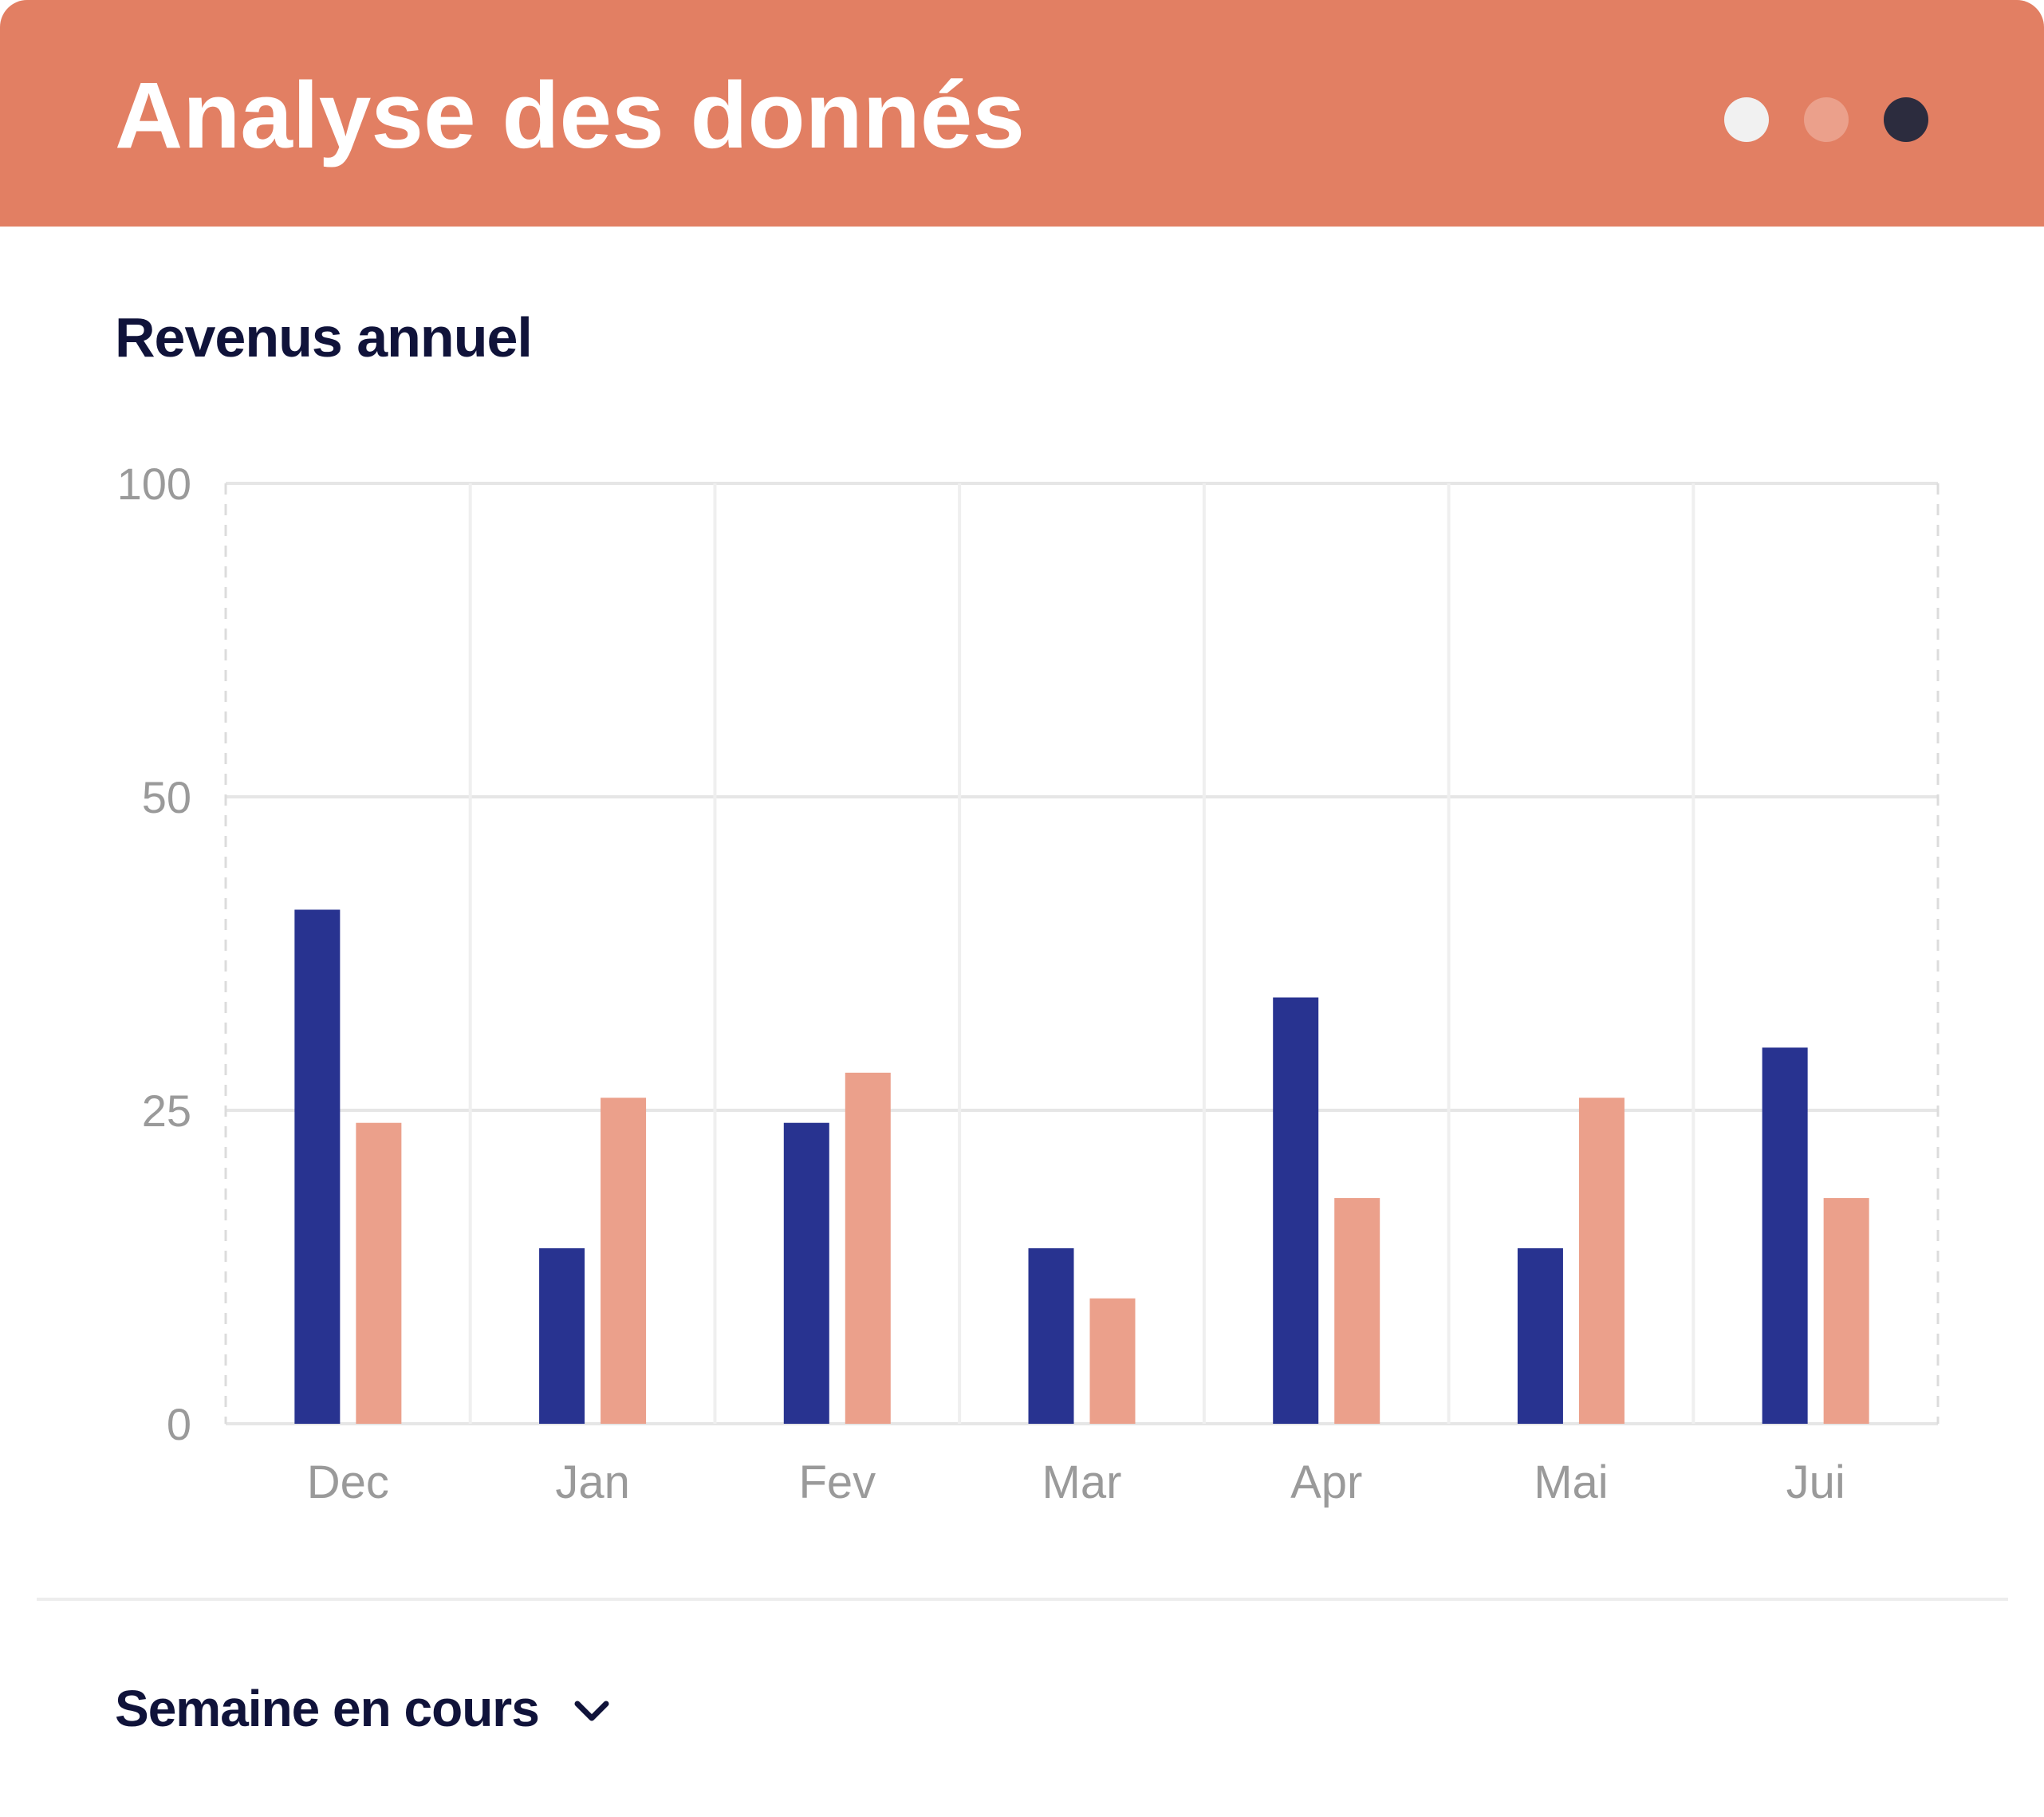  Describe the element at coordinates (324, 337) in the screenshot. I see `chart-title: Revenus annuel` at that location.